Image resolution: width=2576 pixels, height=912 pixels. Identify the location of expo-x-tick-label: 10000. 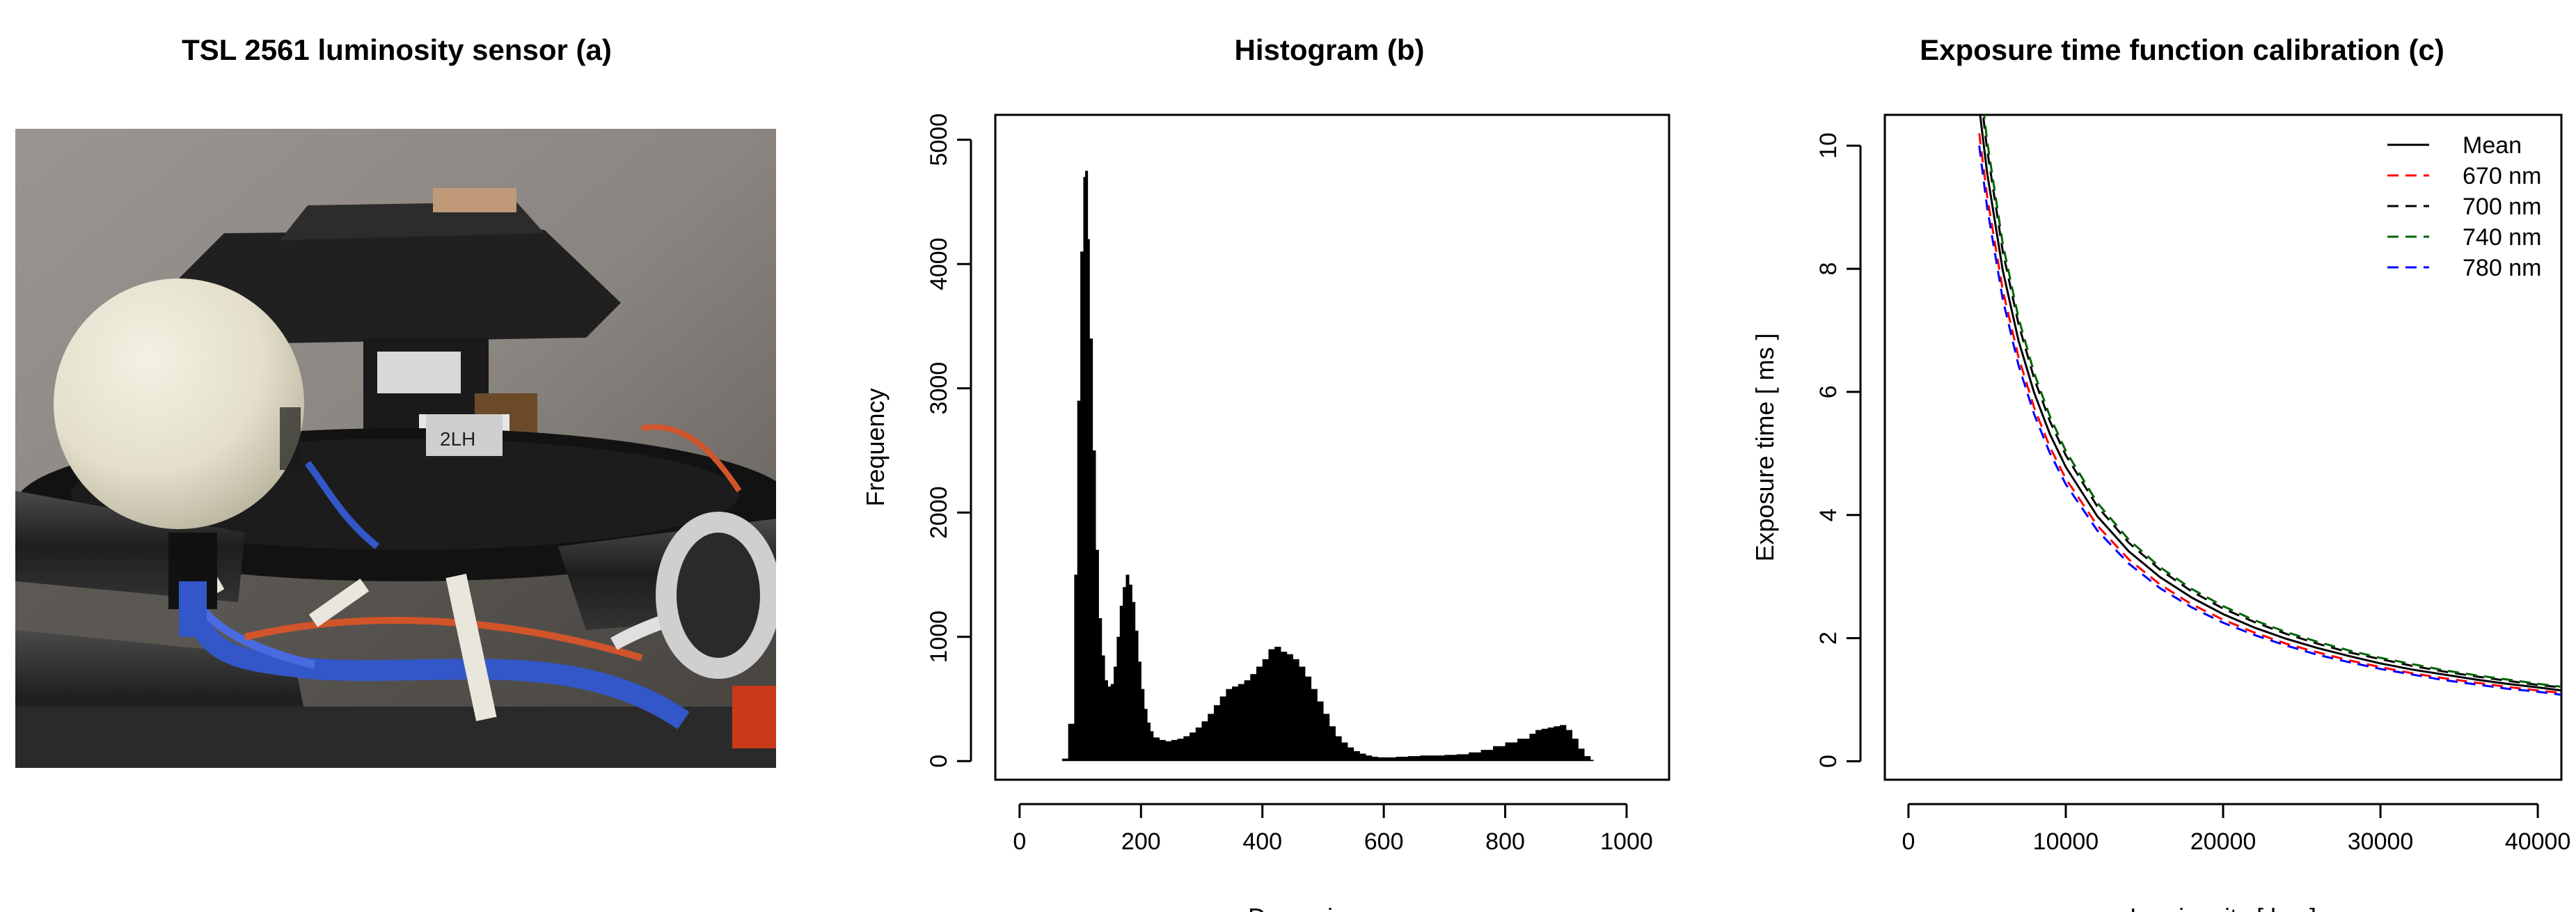
(2066, 841).